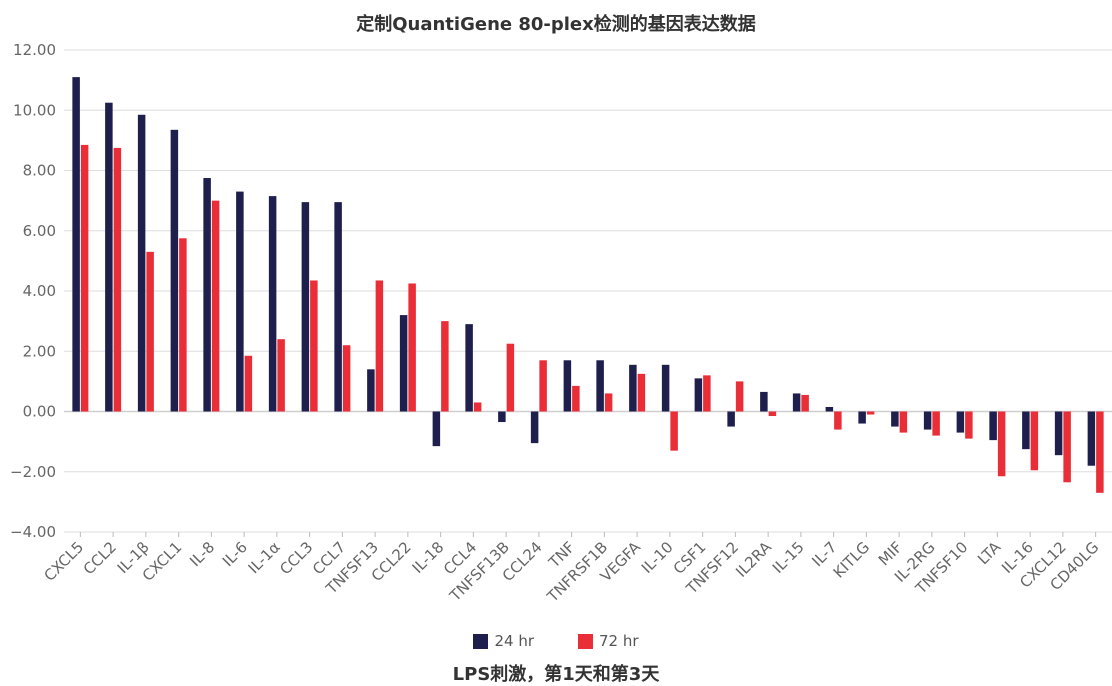 The height and width of the screenshot is (686, 1112). I want to click on y-tick-label: −2.00, so click(33, 472).